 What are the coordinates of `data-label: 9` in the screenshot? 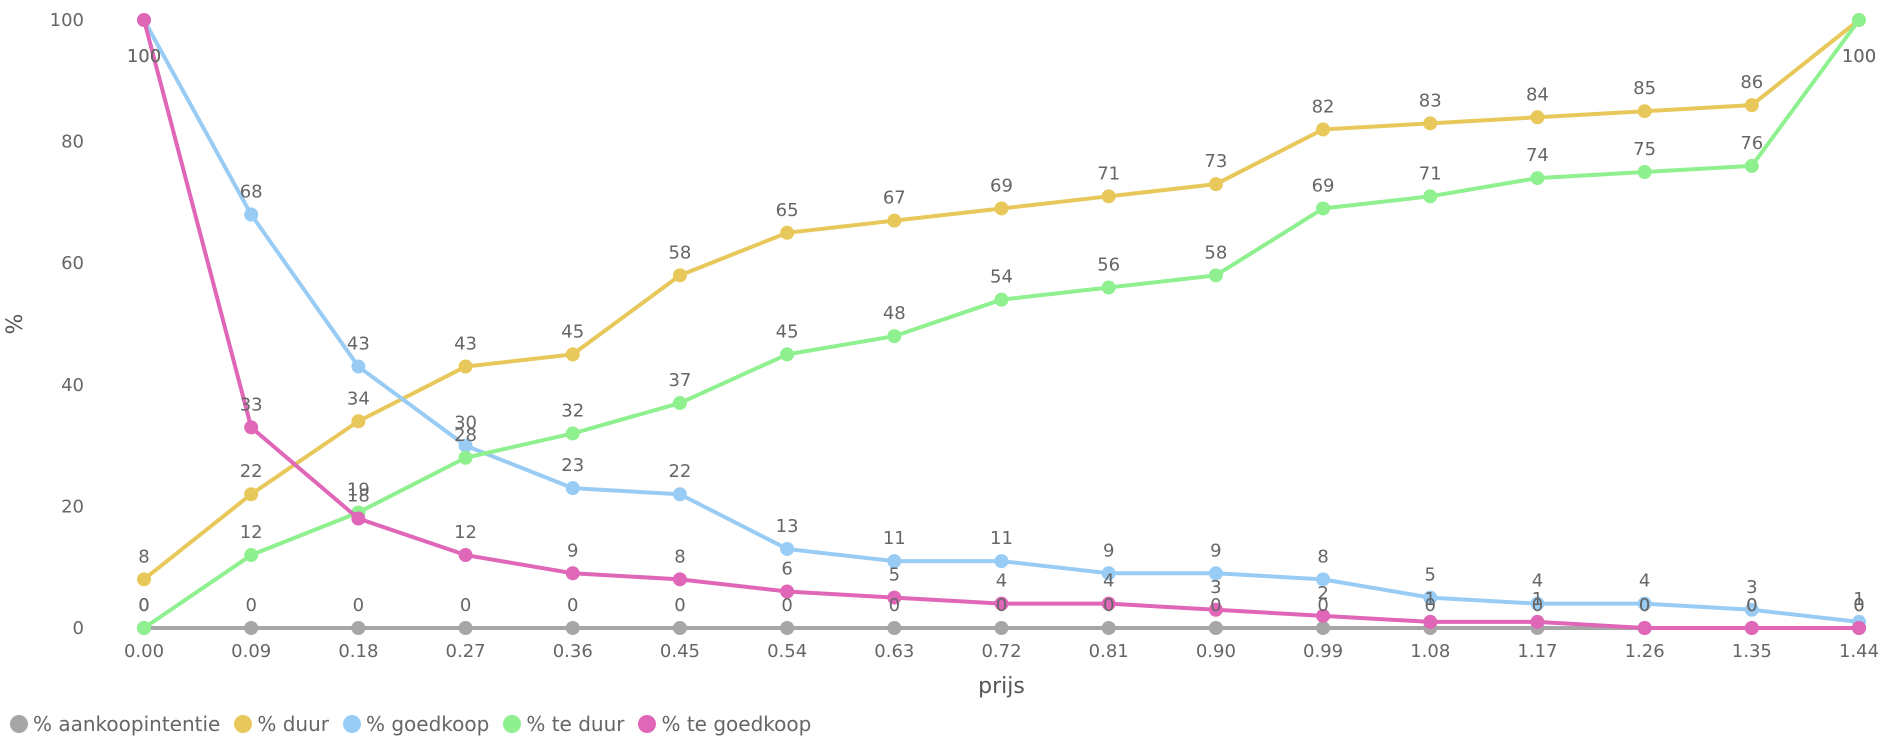 It's located at (1215, 550).